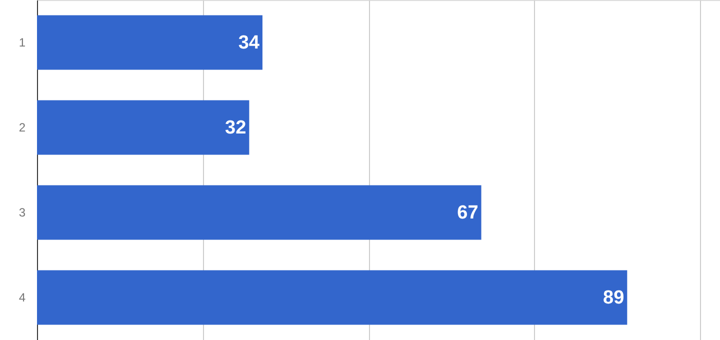 The width and height of the screenshot is (720, 340). Describe the element at coordinates (249, 43) in the screenshot. I see `data-label: 34` at that location.